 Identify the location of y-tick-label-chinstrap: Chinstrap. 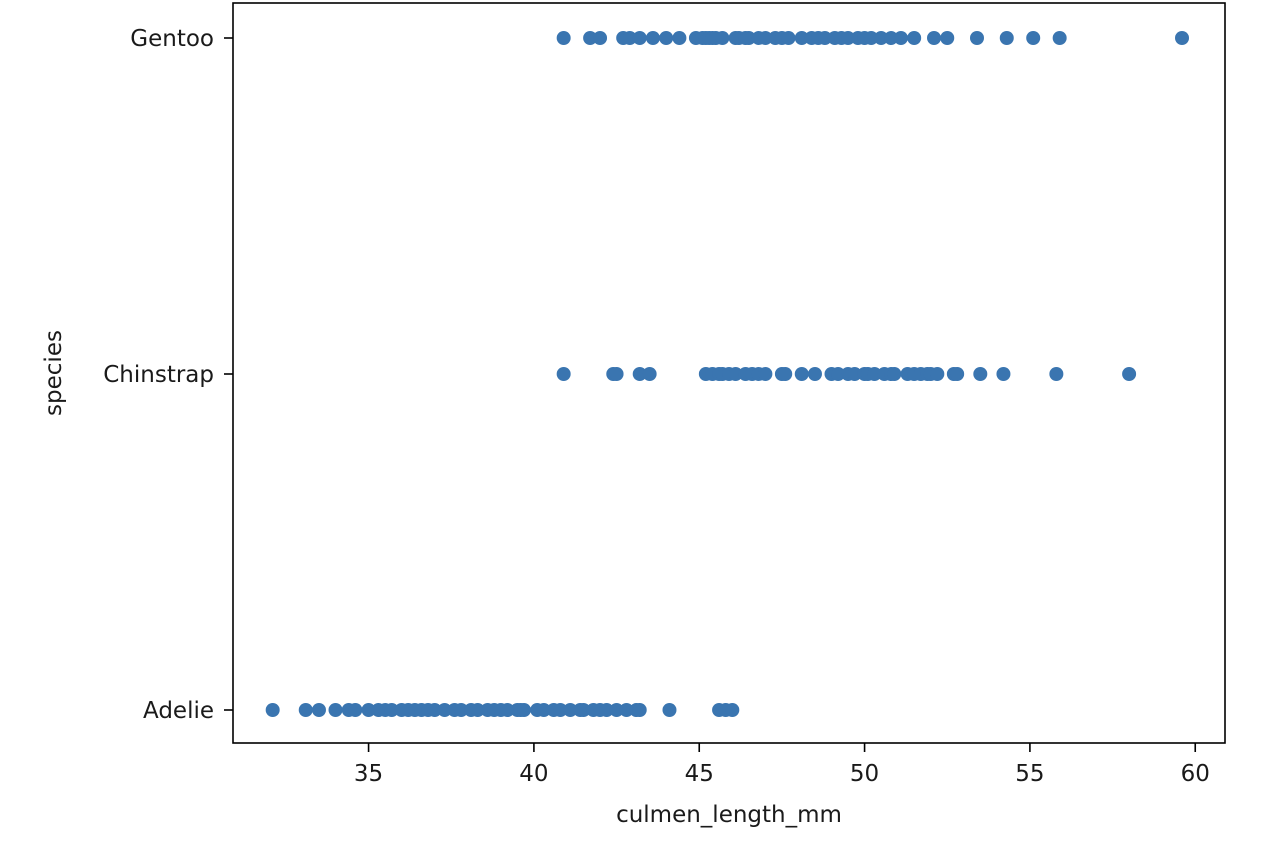
(158, 375).